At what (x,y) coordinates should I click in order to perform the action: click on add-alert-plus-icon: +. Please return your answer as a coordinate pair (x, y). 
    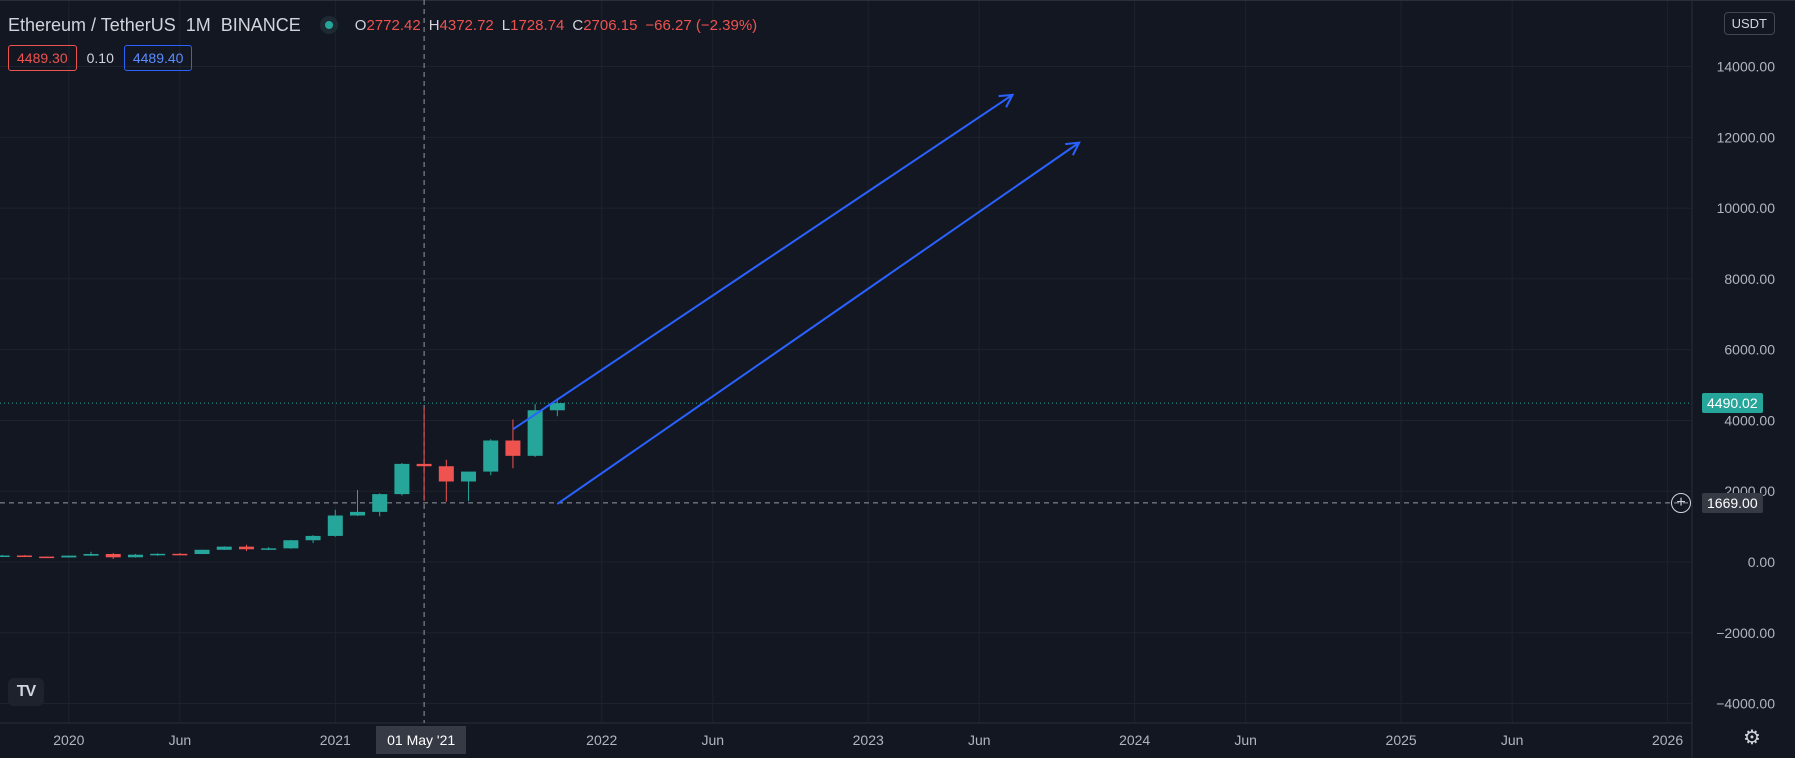
    Looking at the image, I should click on (1681, 502).